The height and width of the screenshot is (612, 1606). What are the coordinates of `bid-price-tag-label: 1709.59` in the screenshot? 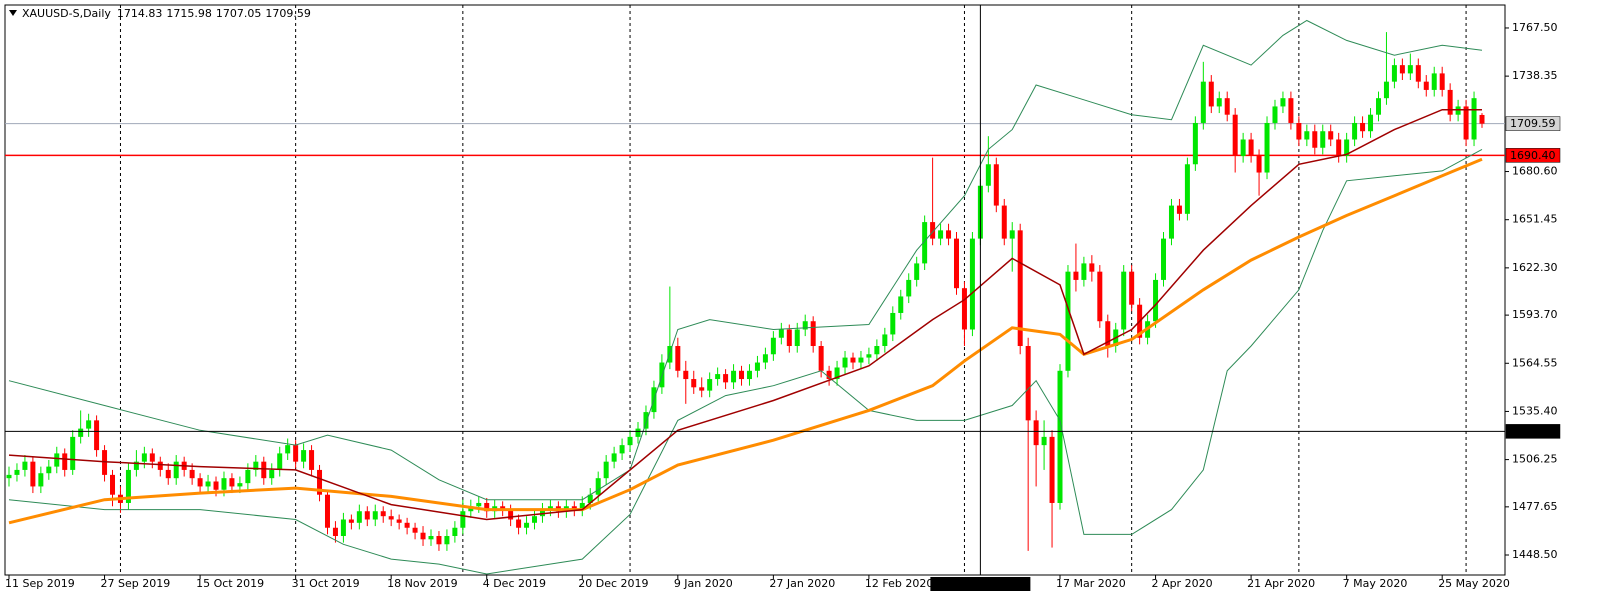 It's located at (1533, 123).